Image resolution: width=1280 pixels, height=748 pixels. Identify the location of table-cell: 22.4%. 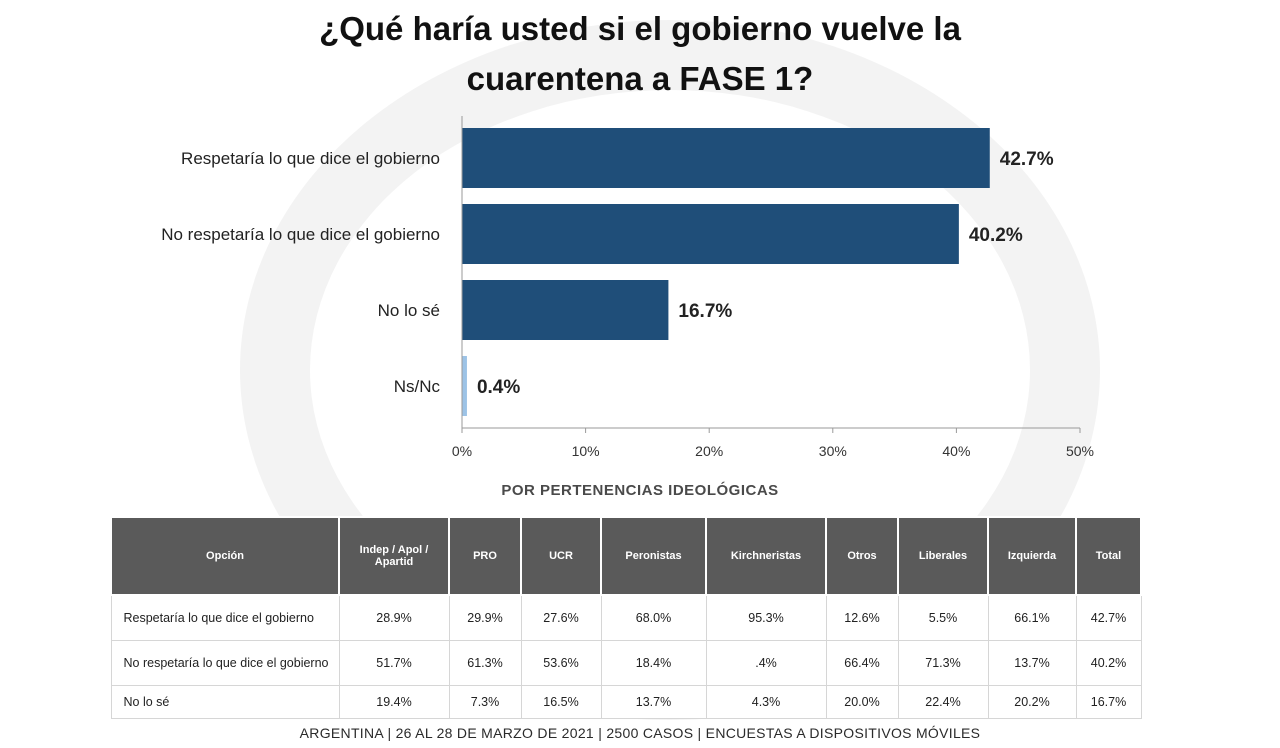
(943, 702).